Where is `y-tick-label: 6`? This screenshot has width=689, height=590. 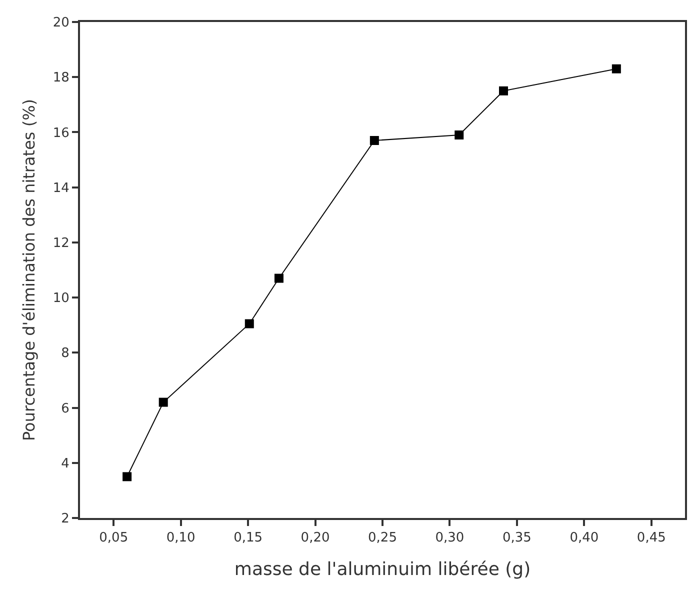 y-tick-label: 6 is located at coordinates (65, 408).